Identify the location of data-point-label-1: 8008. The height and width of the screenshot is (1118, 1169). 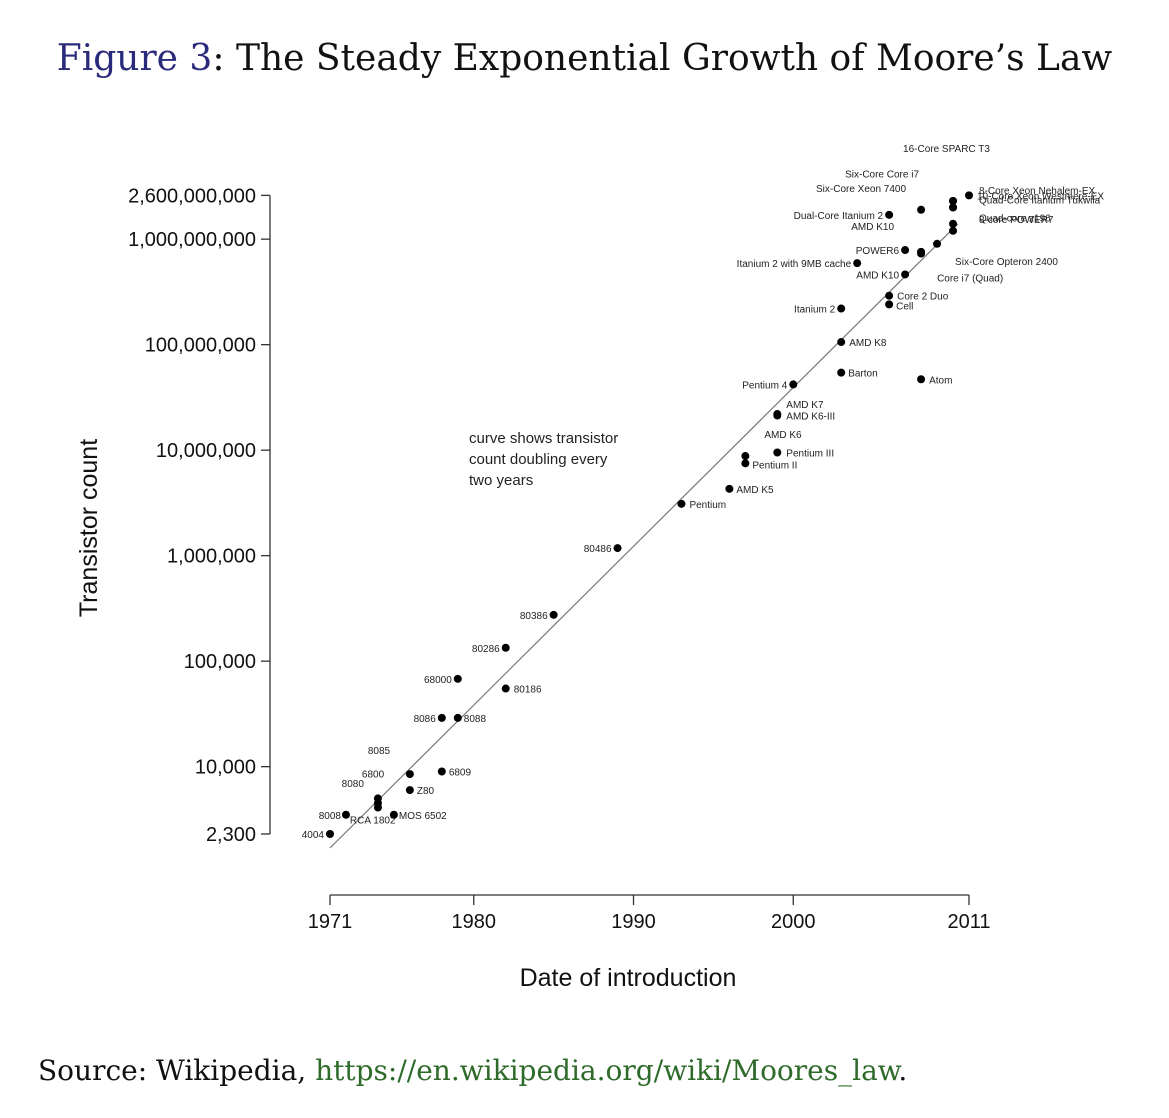
(330, 816).